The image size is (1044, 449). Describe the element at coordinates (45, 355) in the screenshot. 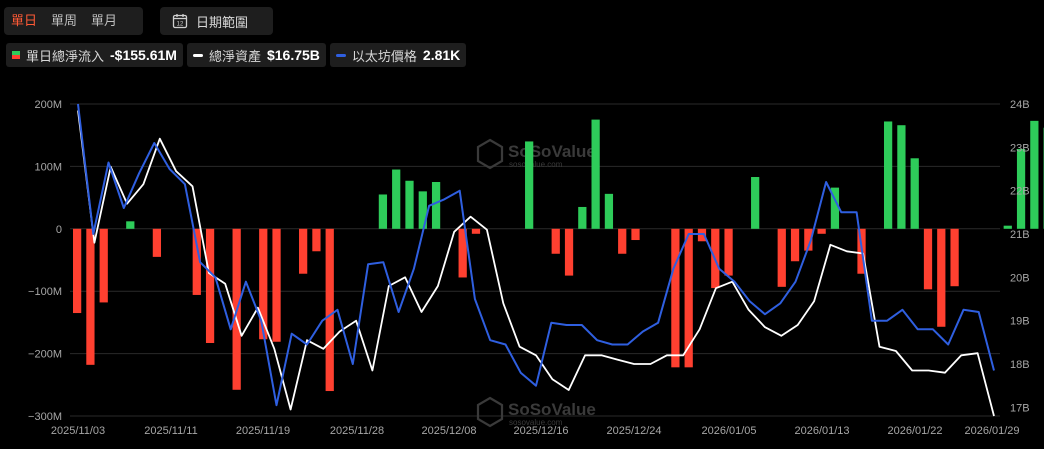

I see `left-tick-label: −200M` at that location.